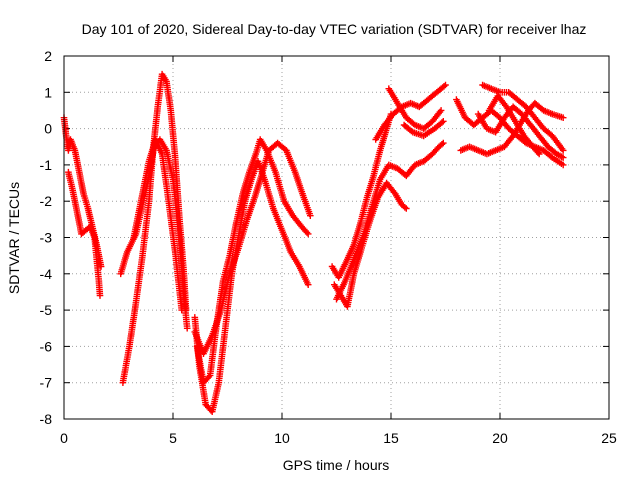 The height and width of the screenshot is (480, 640). Describe the element at coordinates (46, 238) in the screenshot. I see `y-tick-label: -3` at that location.